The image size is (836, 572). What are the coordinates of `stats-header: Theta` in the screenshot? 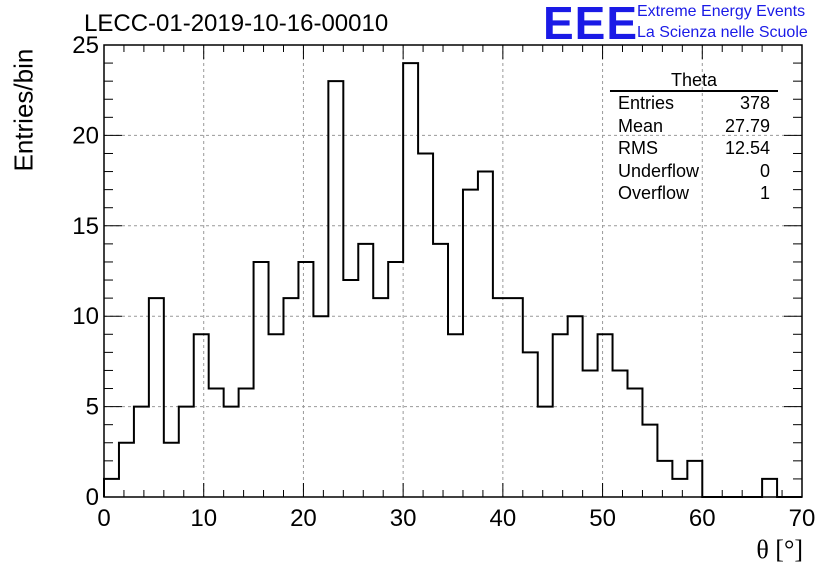 It's located at (694, 81).